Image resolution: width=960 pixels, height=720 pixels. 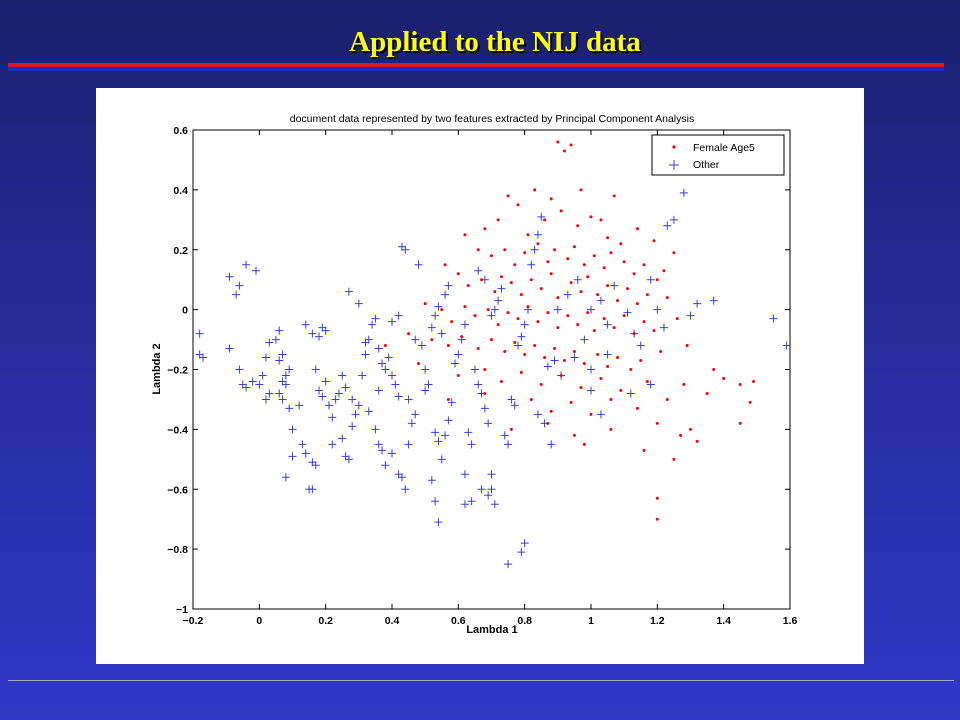 I want to click on y-tick-label: −0.2, so click(x=177, y=371).